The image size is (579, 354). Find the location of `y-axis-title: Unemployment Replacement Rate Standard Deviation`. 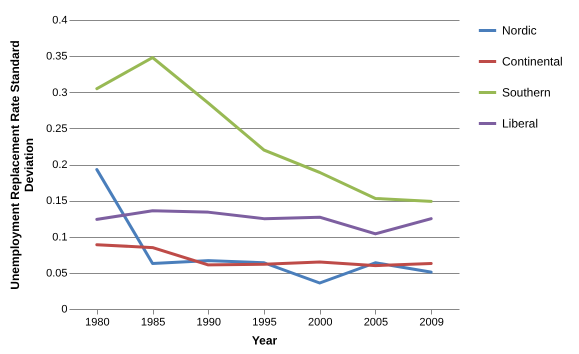

y-axis-title: Unemployment Replacement Rate Standard Deviation is located at coordinates (22, 165).